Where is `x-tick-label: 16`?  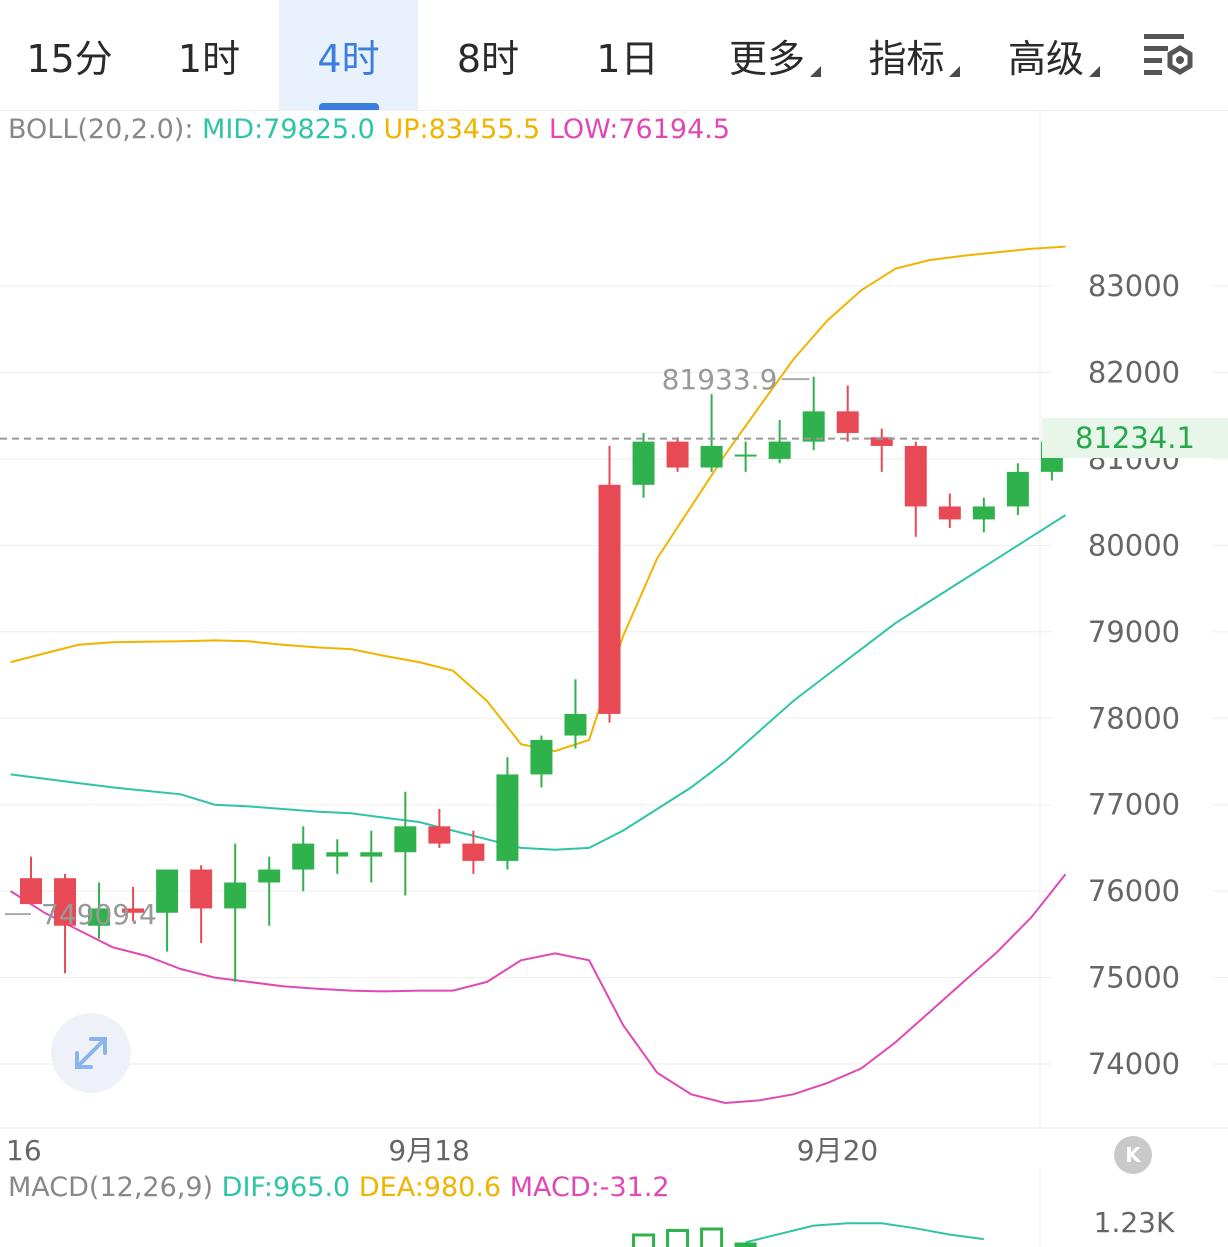 x-tick-label: 16 is located at coordinates (24, 1150).